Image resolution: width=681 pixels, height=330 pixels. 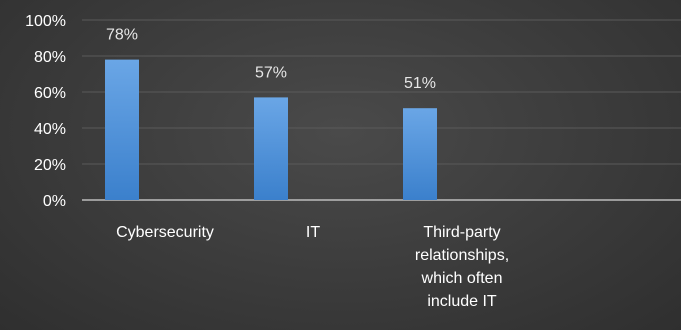 What do you see at coordinates (462, 255) in the screenshot?
I see `x-tick-label-line: relationships,` at bounding box center [462, 255].